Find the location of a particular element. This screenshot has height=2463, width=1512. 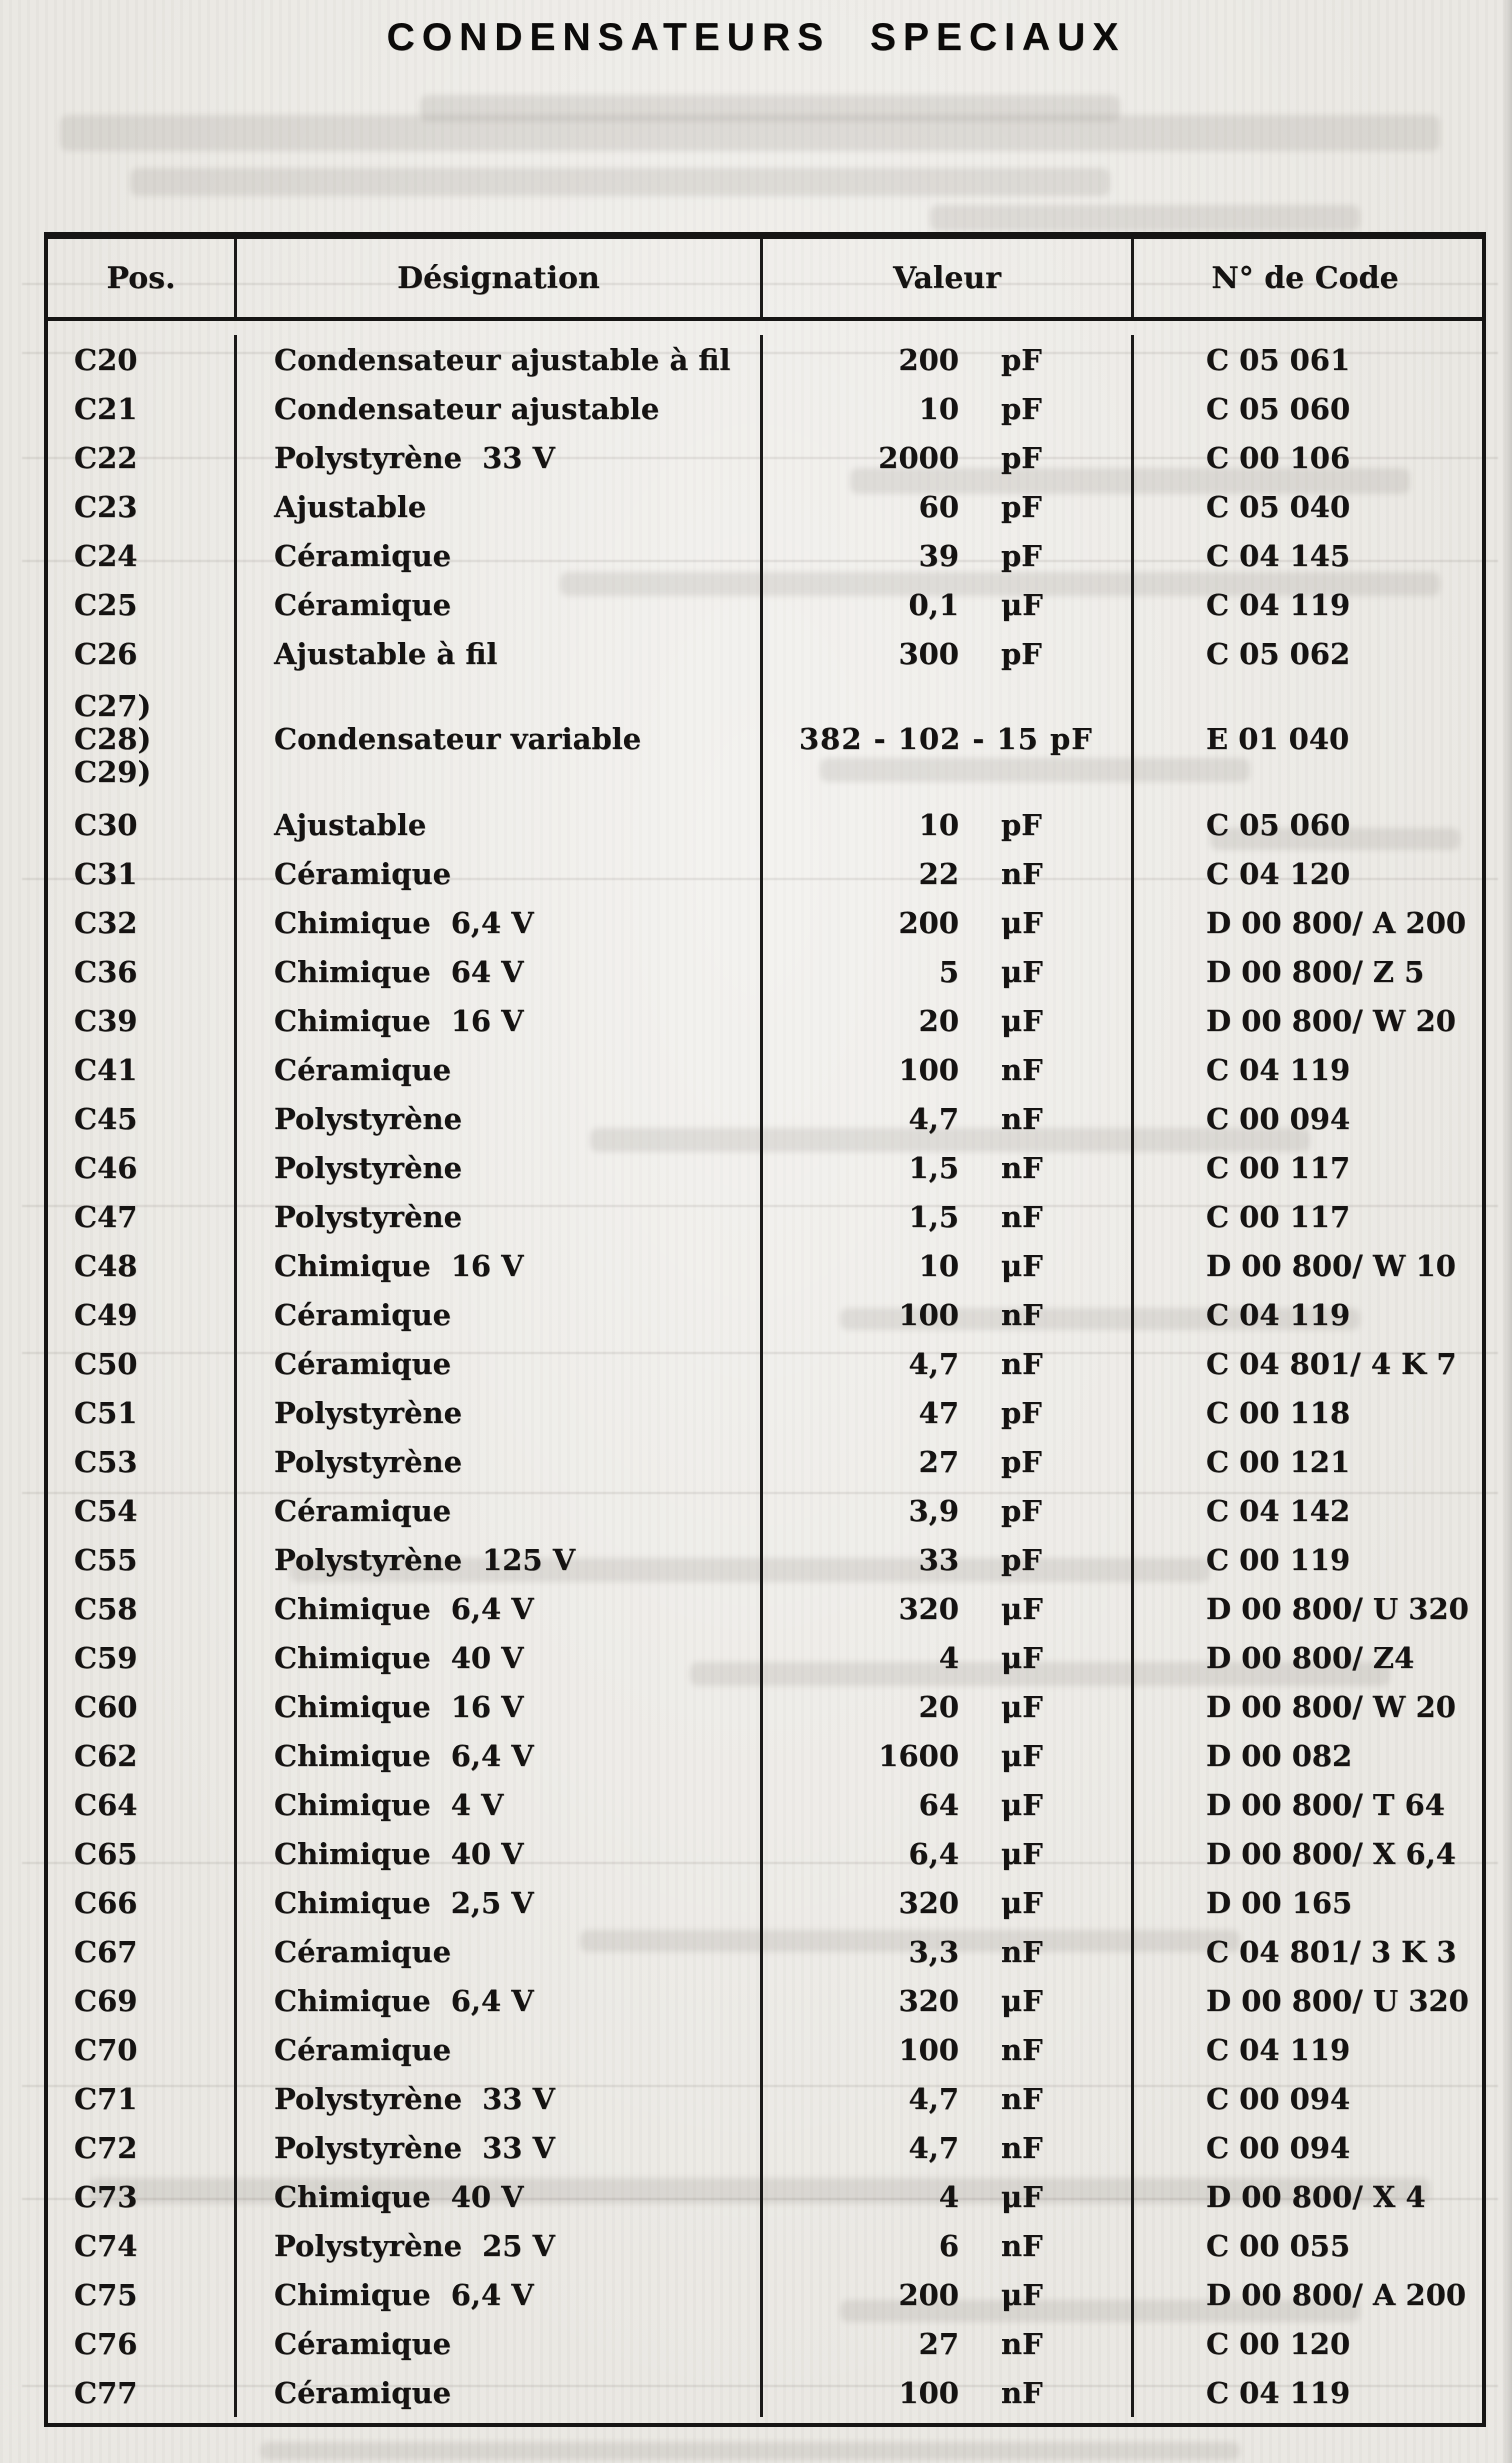

table-row: C25 Céramique 0,1 μF C 04 119 is located at coordinates (765, 604).